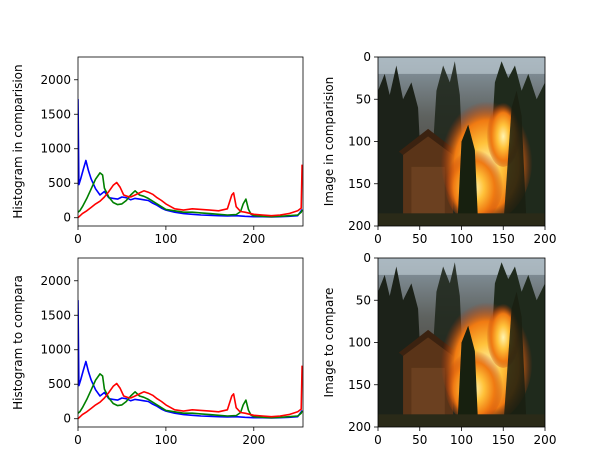 The image size is (602, 470). Describe the element at coordinates (329, 343) in the screenshot. I see `y-axis-label: Image to compare` at that location.